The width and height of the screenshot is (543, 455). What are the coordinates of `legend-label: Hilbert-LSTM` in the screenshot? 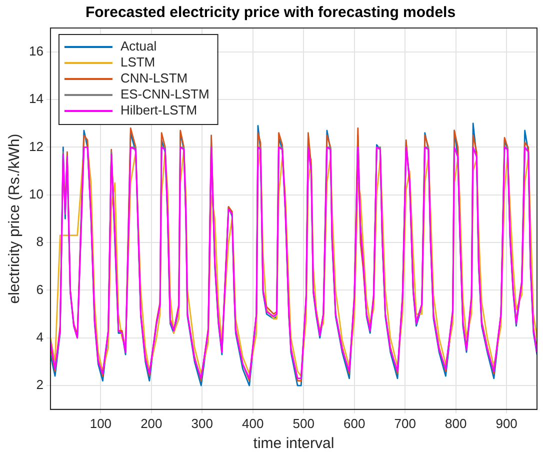 It's located at (159, 110).